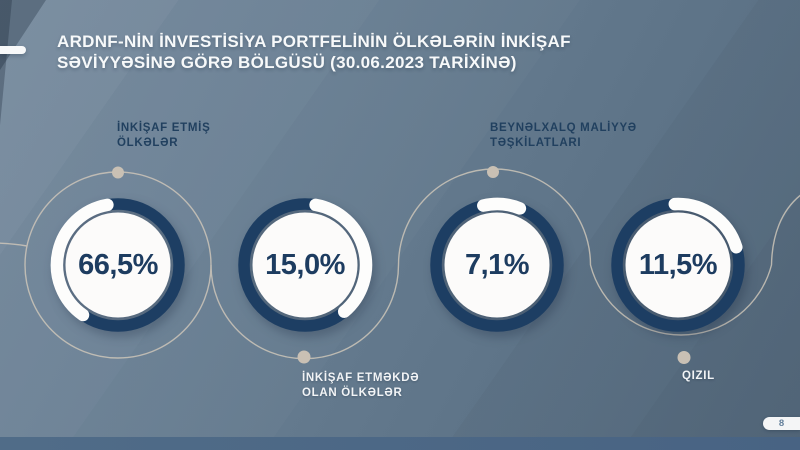 This screenshot has width=800, height=450. I want to click on gauge-developed-countries: 66,5%, so click(118, 265).